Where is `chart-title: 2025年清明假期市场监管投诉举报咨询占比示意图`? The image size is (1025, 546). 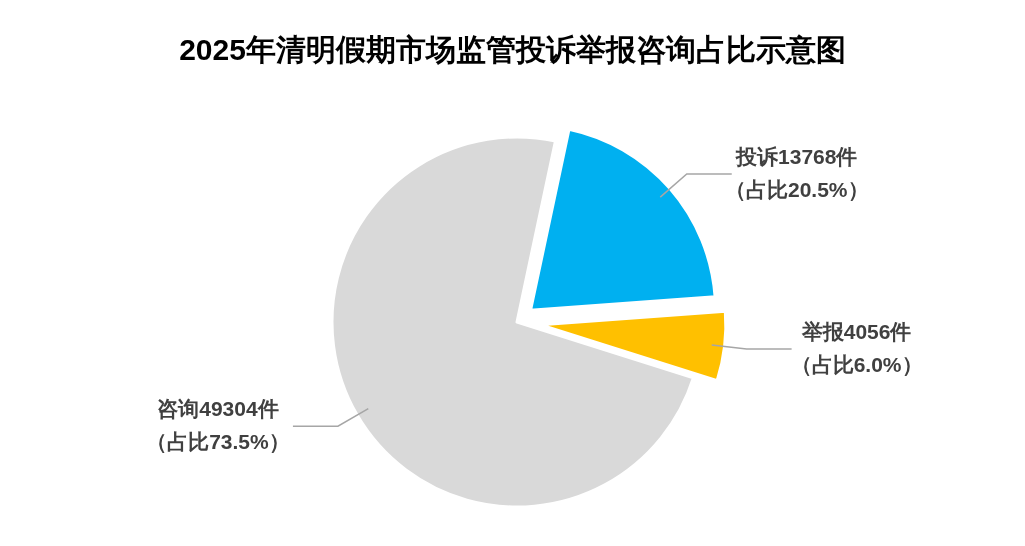 chart-title: 2025年清明假期市场监管投诉举报咨询占比示意图 is located at coordinates (512, 49).